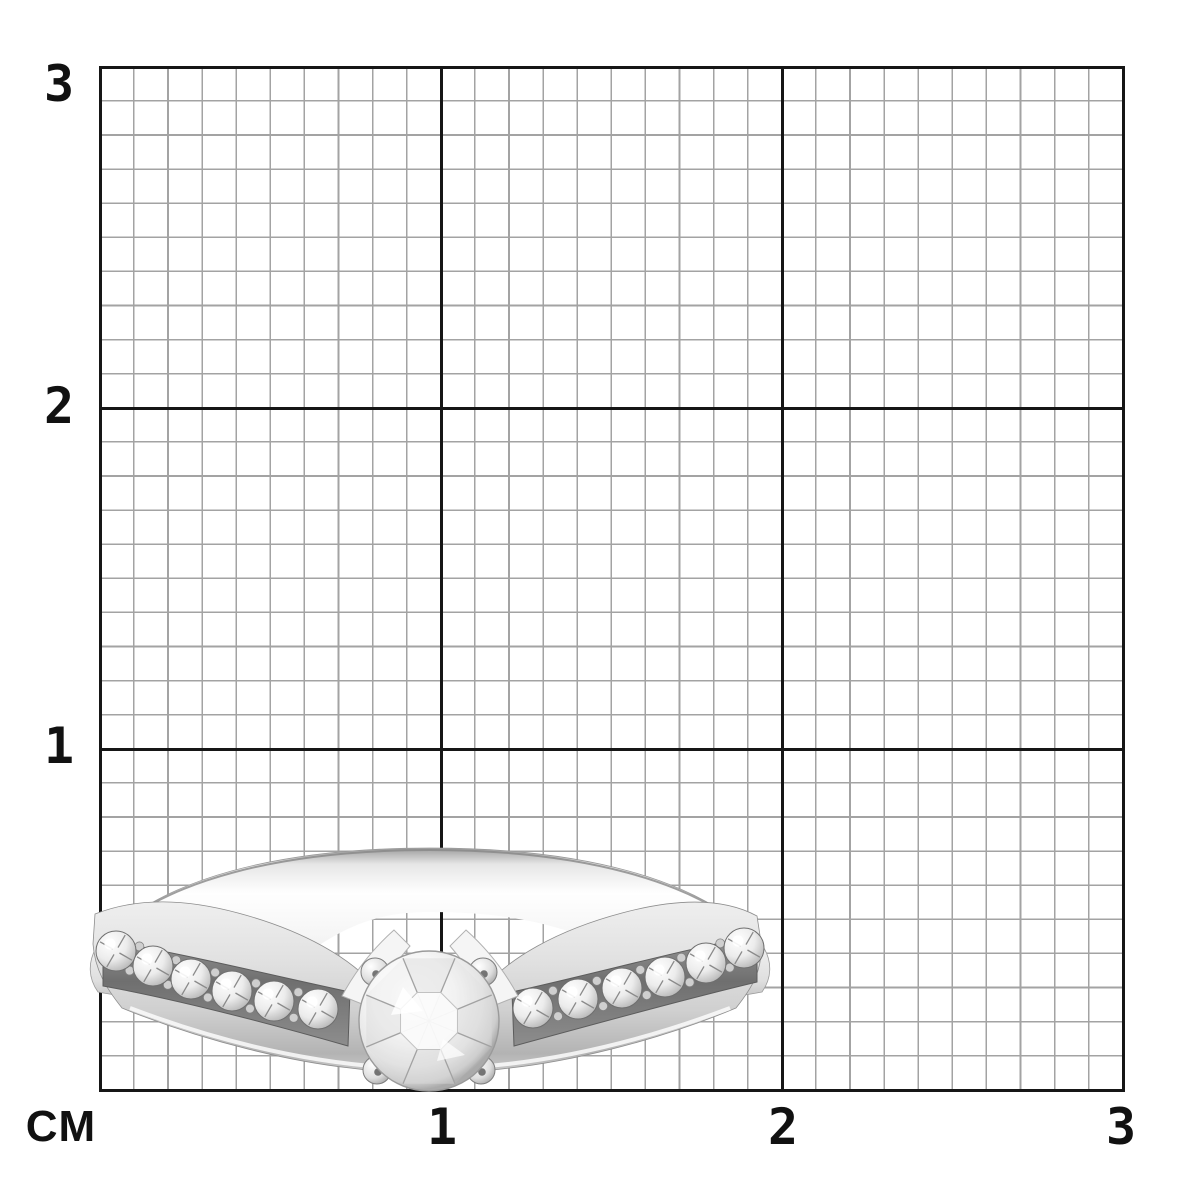 Image resolution: width=1200 pixels, height=1200 pixels. I want to click on x-axis-label-1: 1, so click(442, 1127).